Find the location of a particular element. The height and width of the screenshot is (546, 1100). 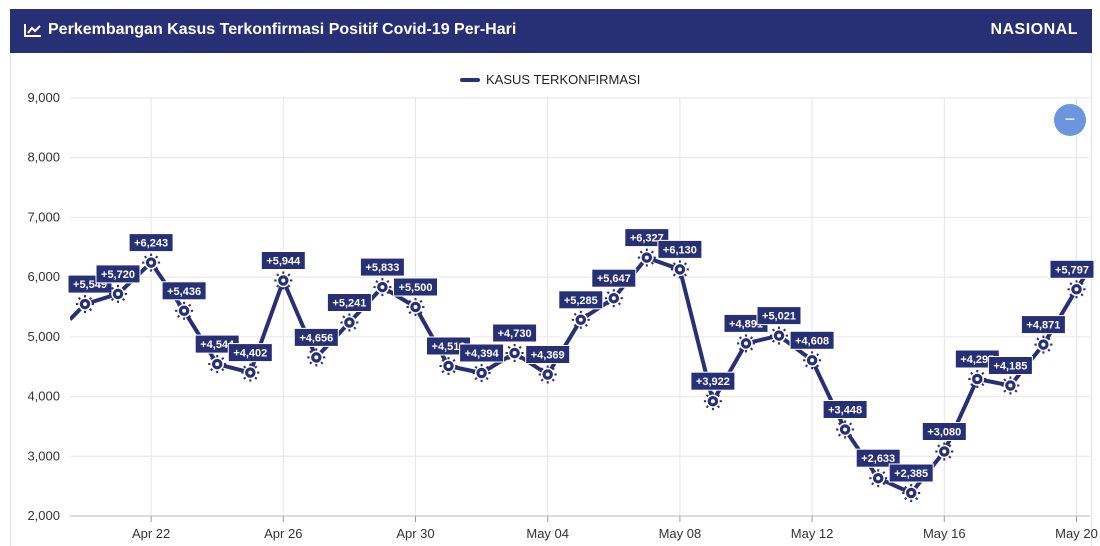

data-label: +5,436 is located at coordinates (184, 292).